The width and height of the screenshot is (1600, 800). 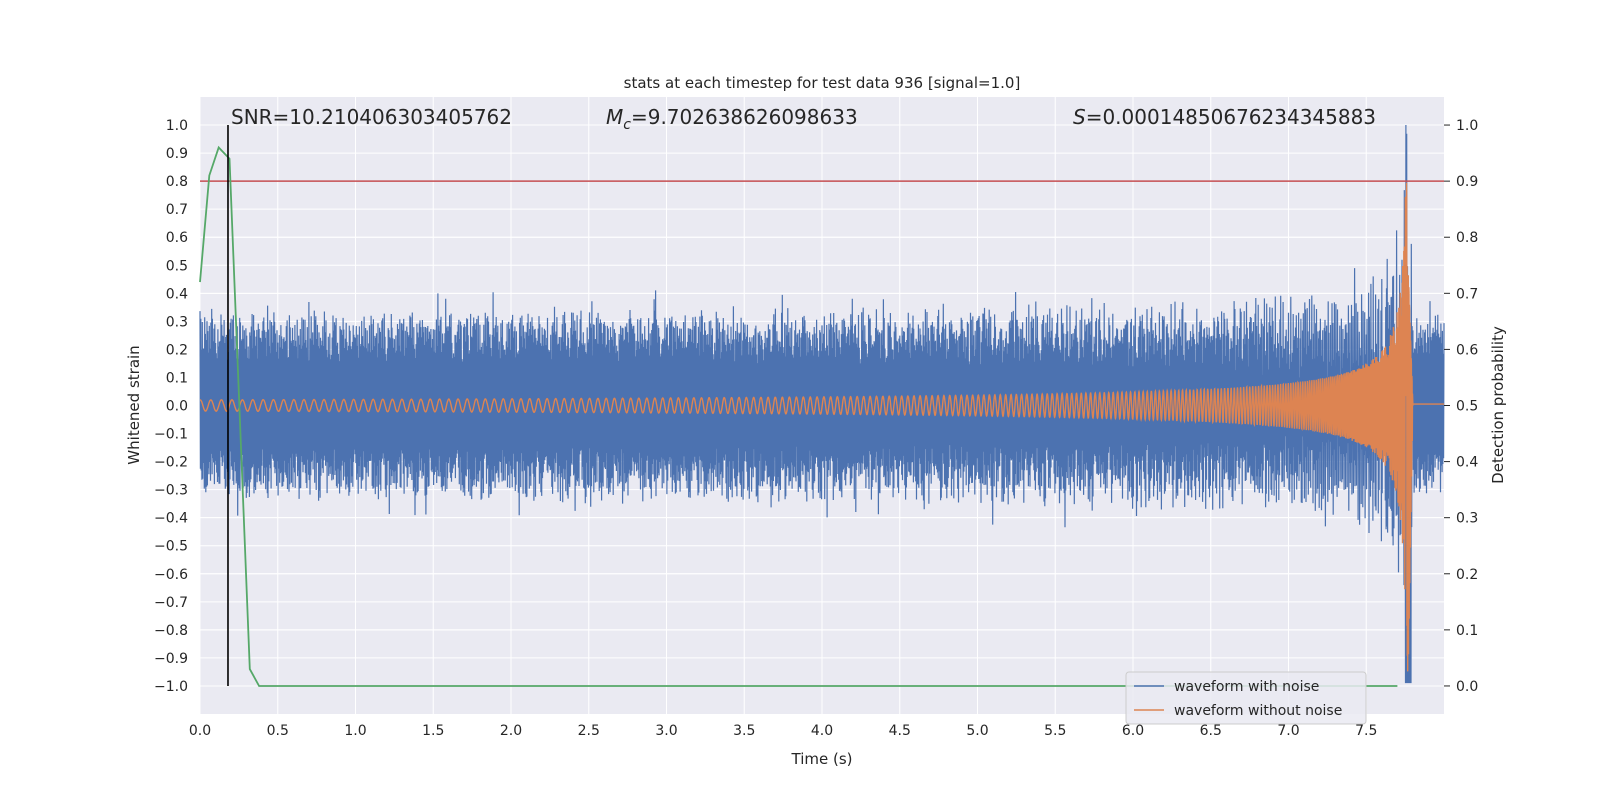 I want to click on x-tick-label: 1.5, so click(x=433, y=731).